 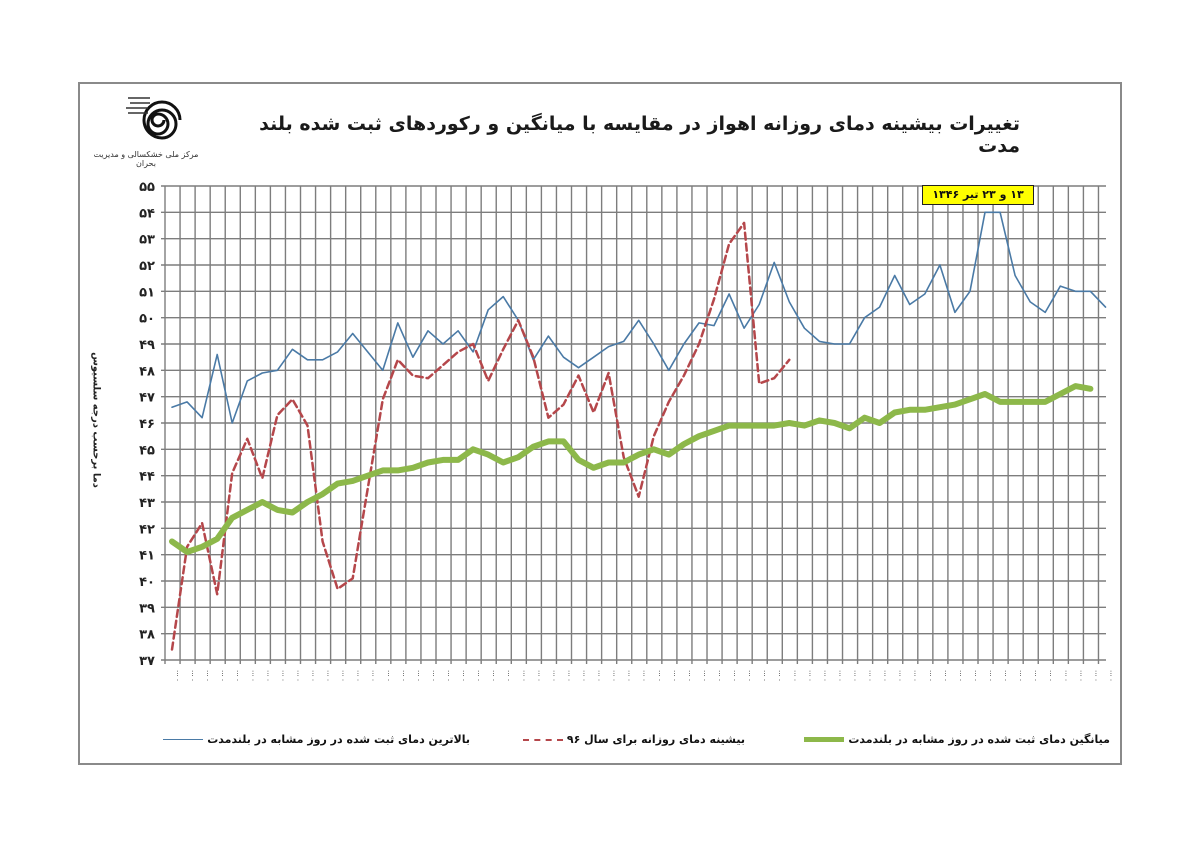 What do you see at coordinates (147, 582) in the screenshot?
I see `y-tick-label: ۴۰` at bounding box center [147, 582].